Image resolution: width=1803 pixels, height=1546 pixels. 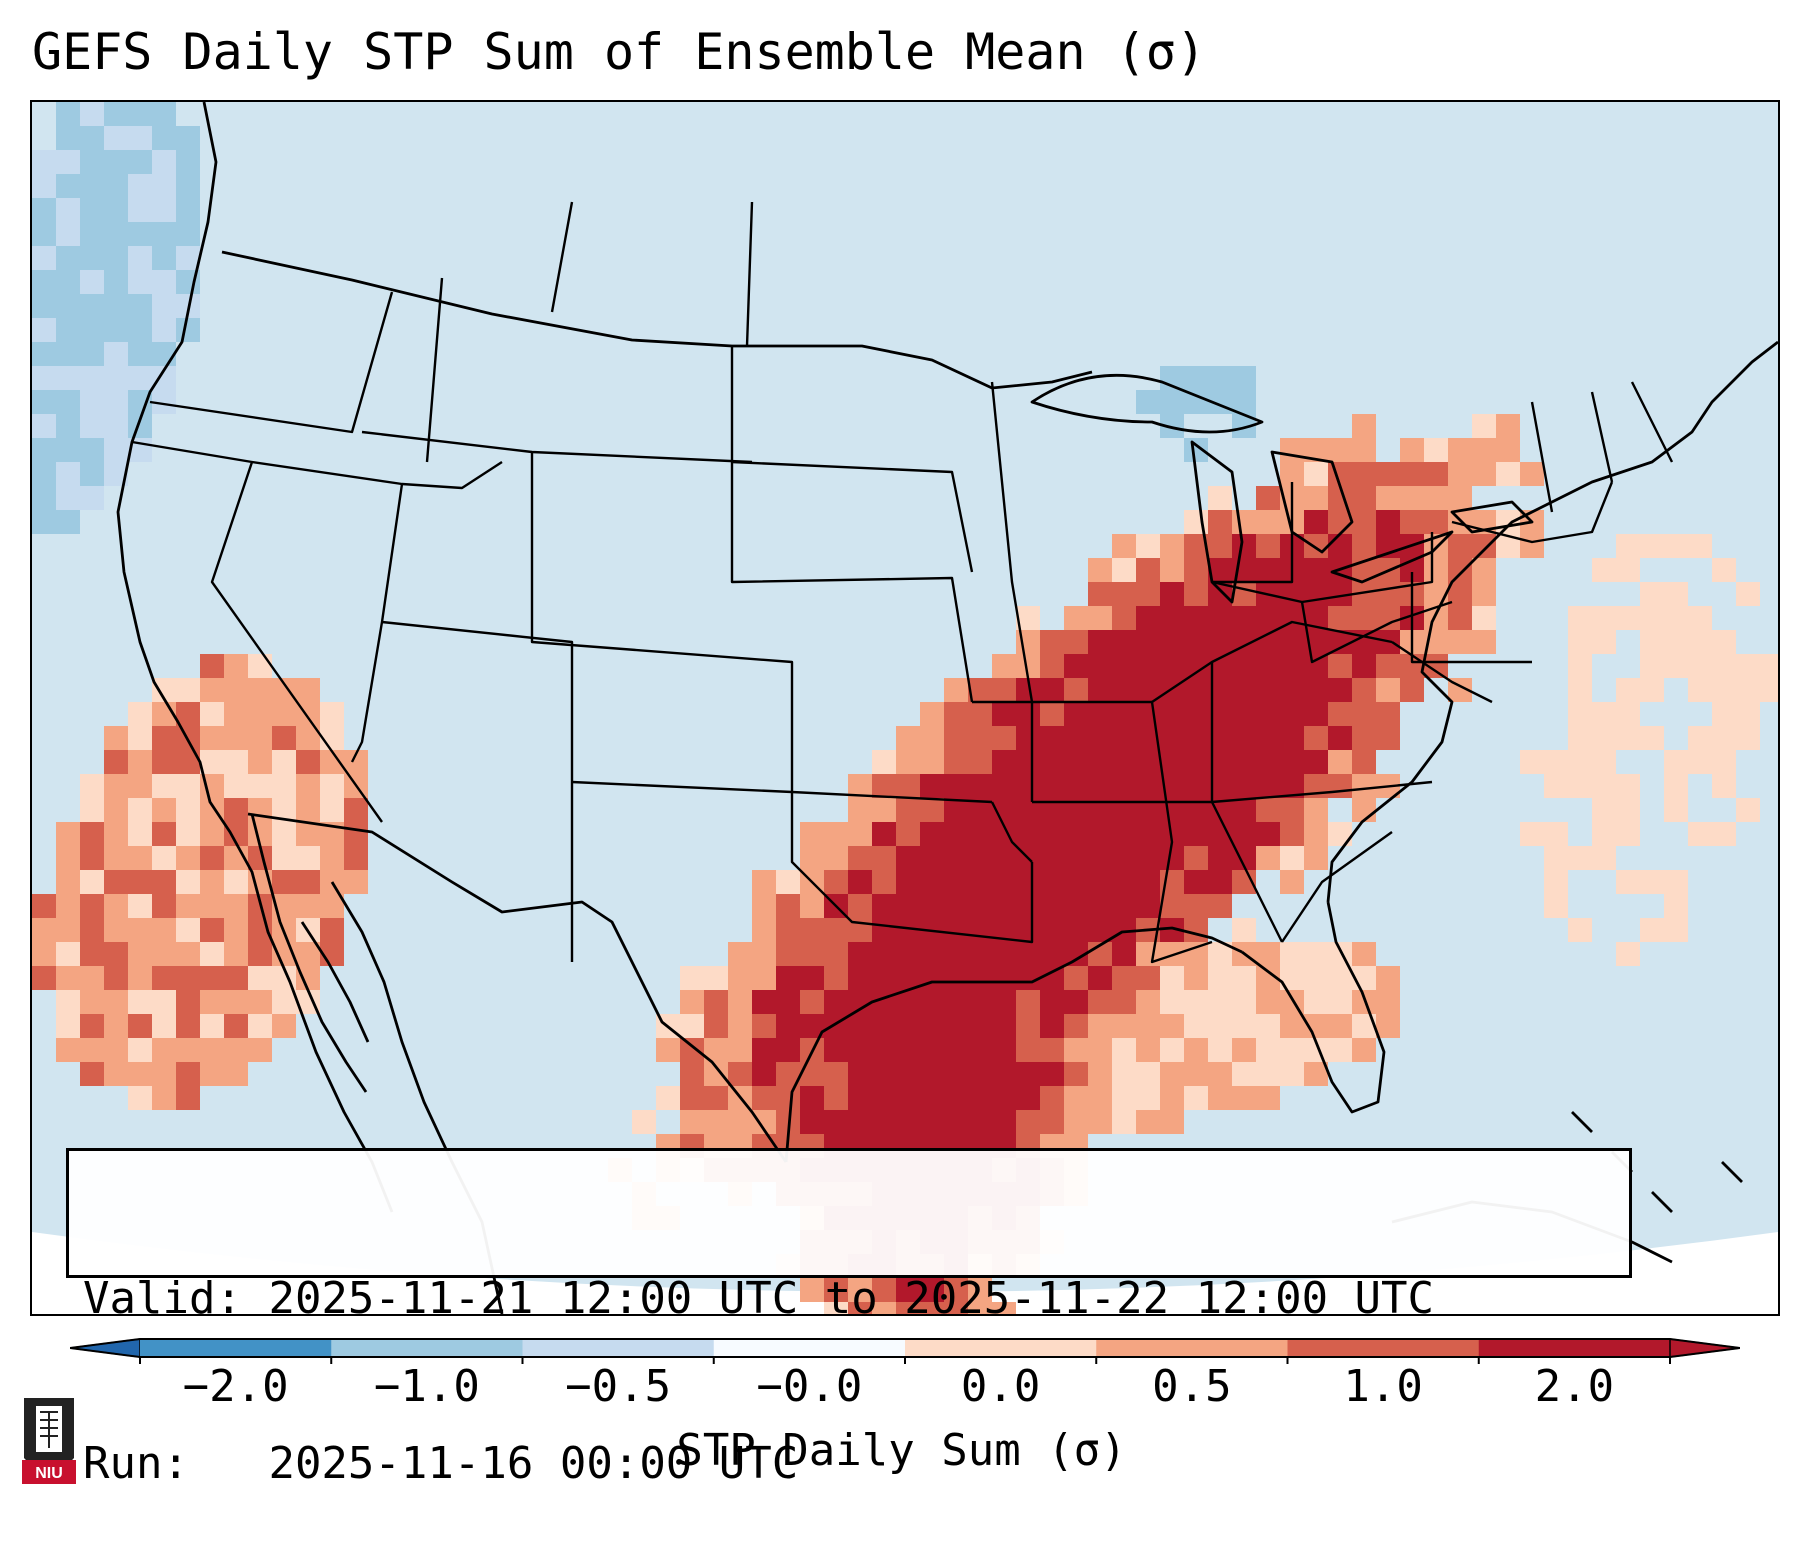 What do you see at coordinates (618, 1386) in the screenshot?
I see `colorbar-tick-label: −0.5` at bounding box center [618, 1386].